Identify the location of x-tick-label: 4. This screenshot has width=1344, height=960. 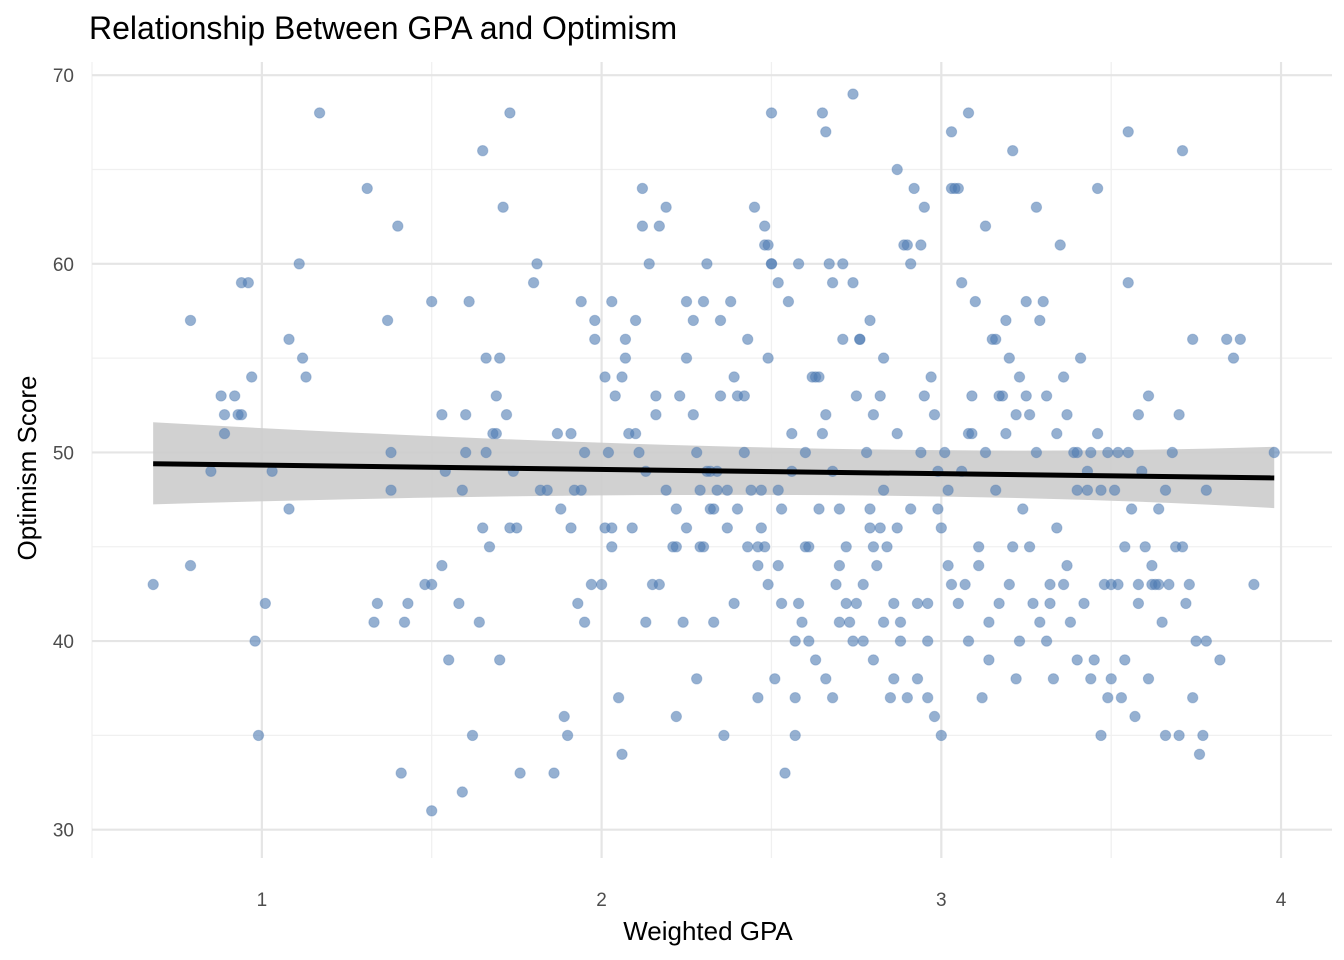
(1281, 900).